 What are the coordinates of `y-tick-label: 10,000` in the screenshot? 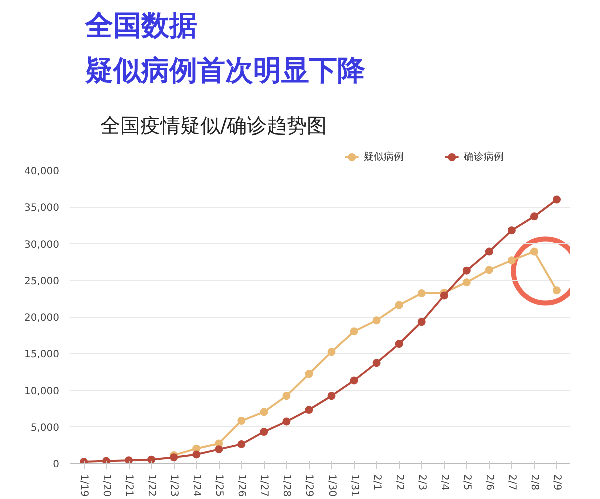 It's located at (42, 392).